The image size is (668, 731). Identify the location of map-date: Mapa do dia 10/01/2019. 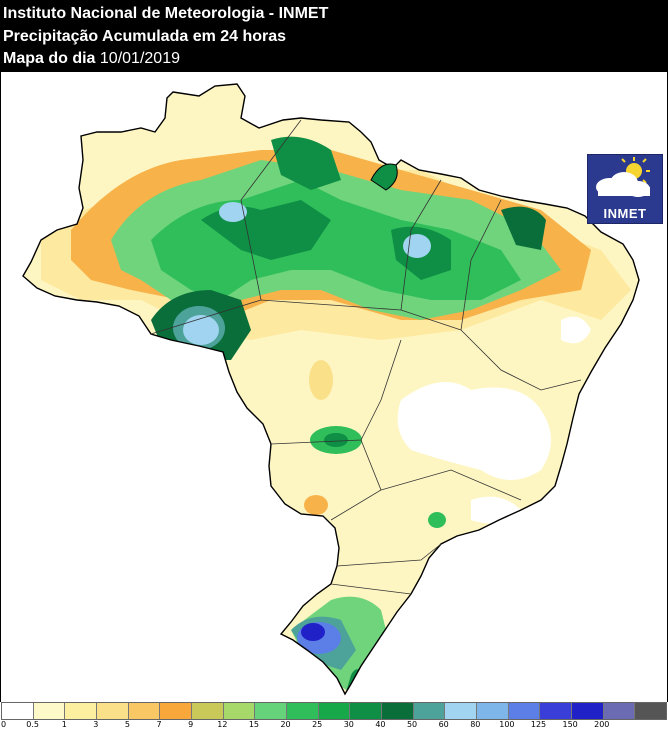
(91, 59).